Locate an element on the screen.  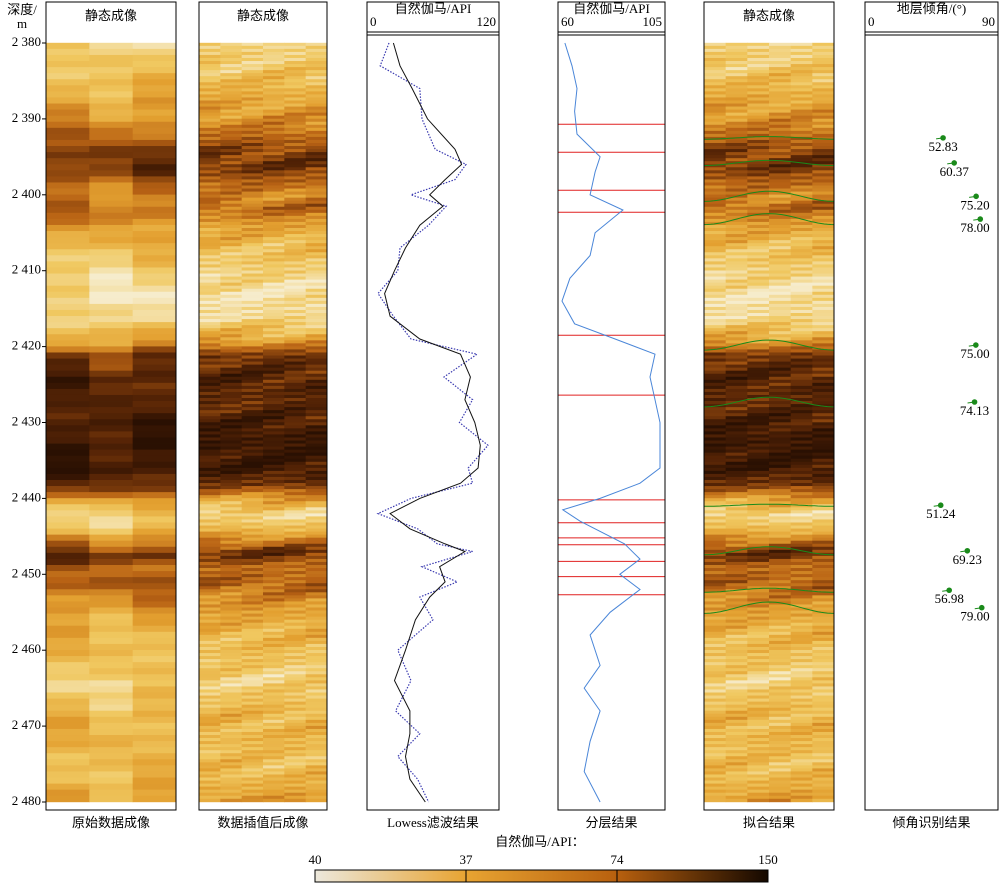
dip-point is located at coordinates (980, 219).